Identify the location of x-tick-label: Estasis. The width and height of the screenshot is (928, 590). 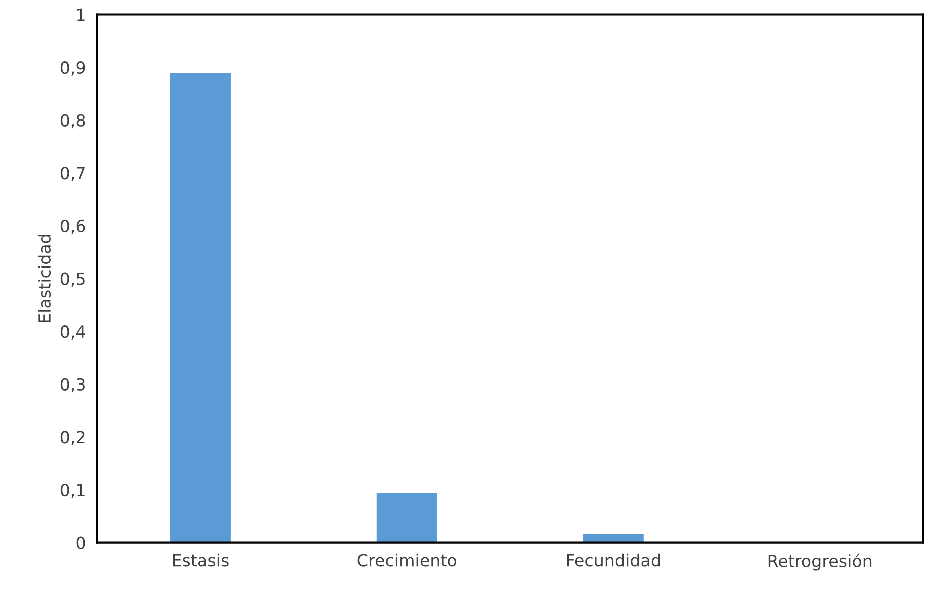
(201, 560).